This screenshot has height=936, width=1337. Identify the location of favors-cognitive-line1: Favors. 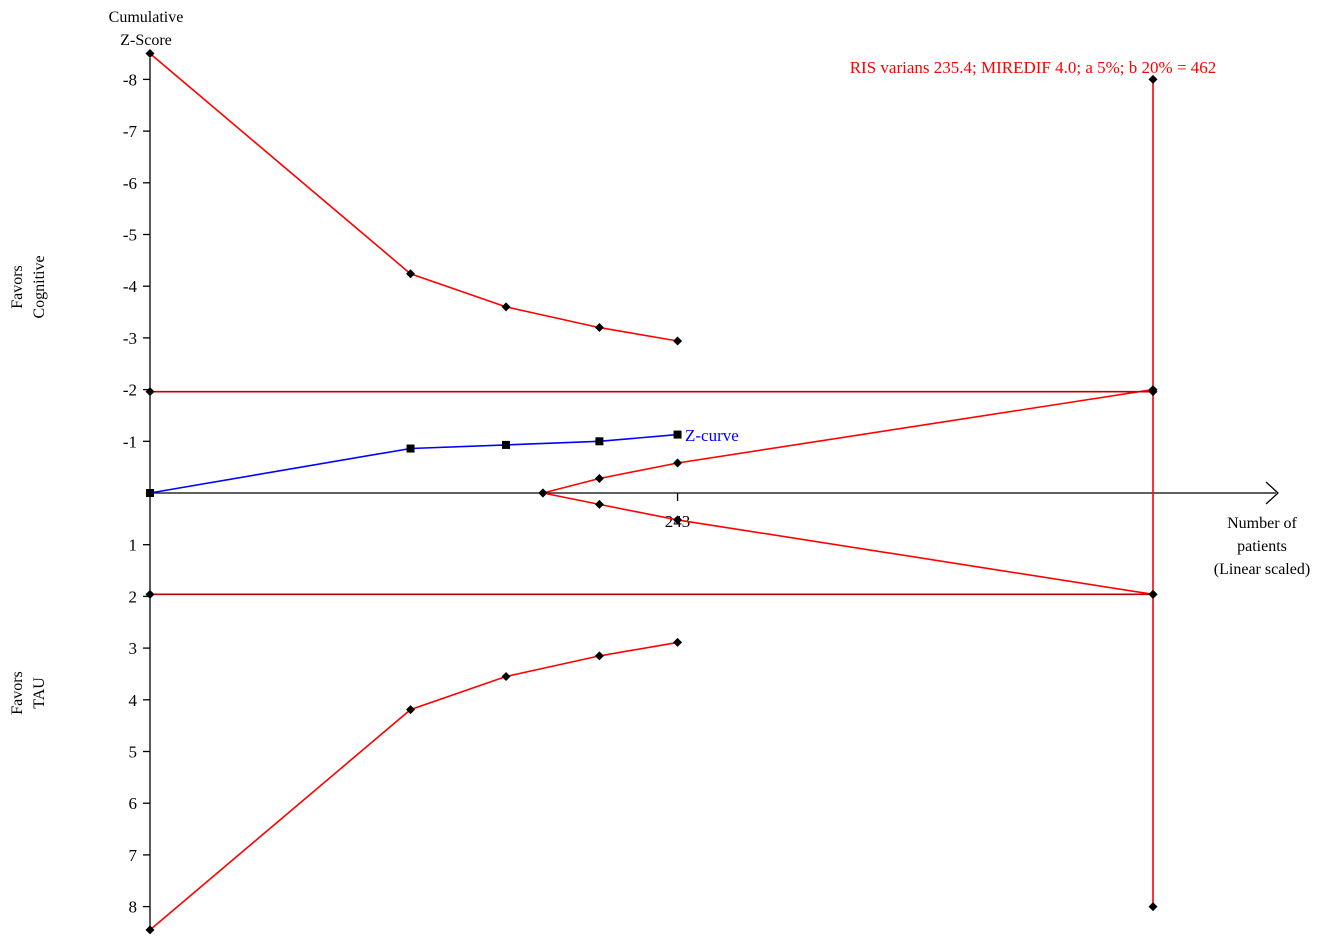
(17, 287).